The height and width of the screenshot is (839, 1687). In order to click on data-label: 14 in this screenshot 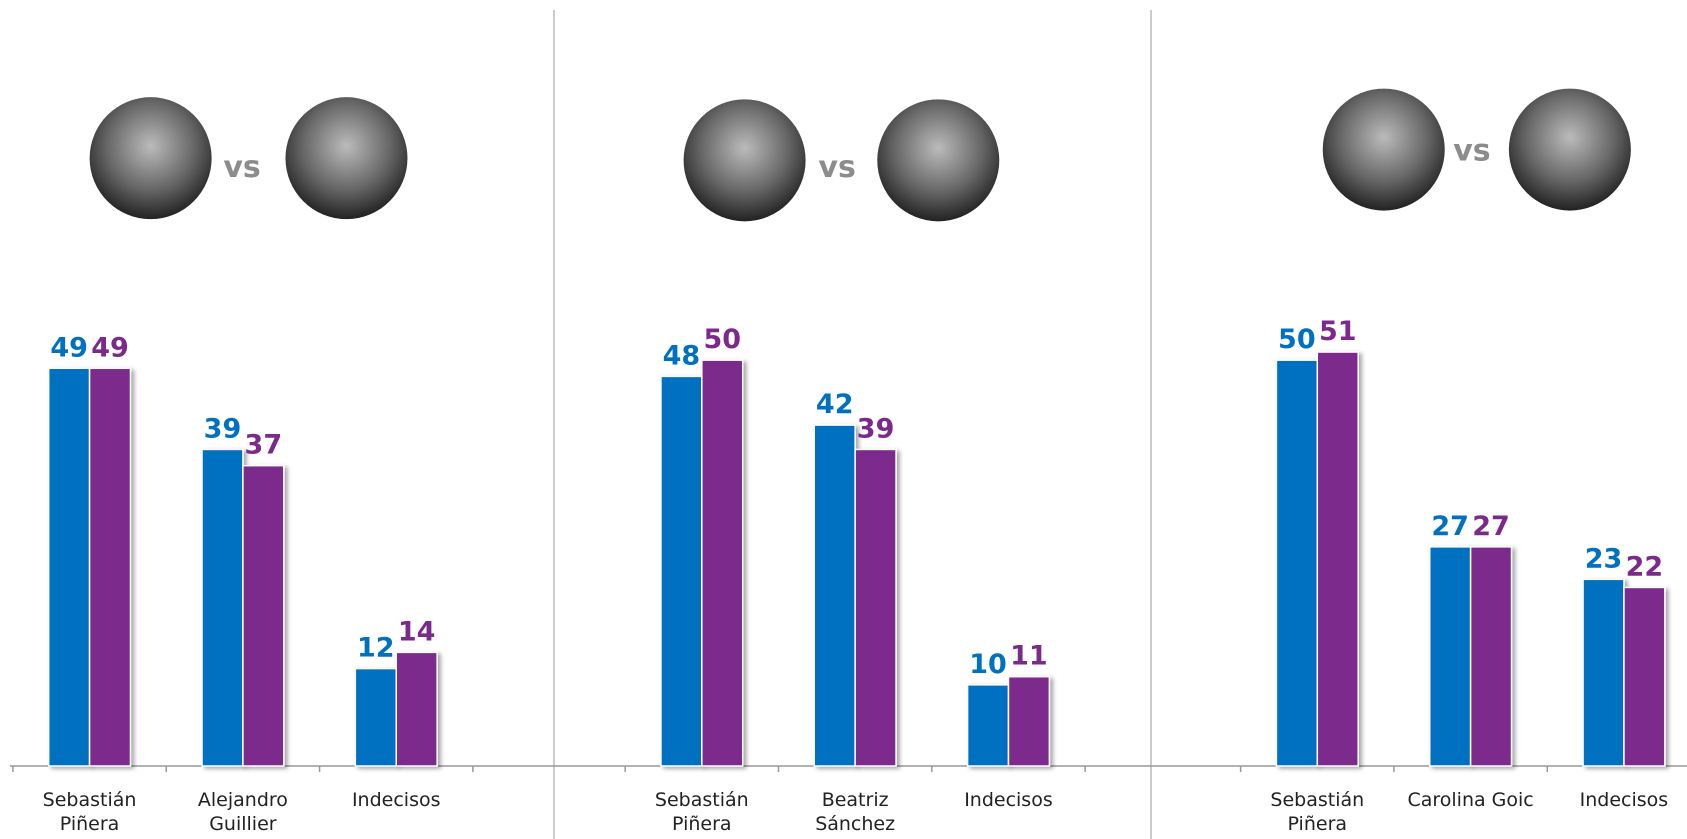, I will do `click(417, 631)`.